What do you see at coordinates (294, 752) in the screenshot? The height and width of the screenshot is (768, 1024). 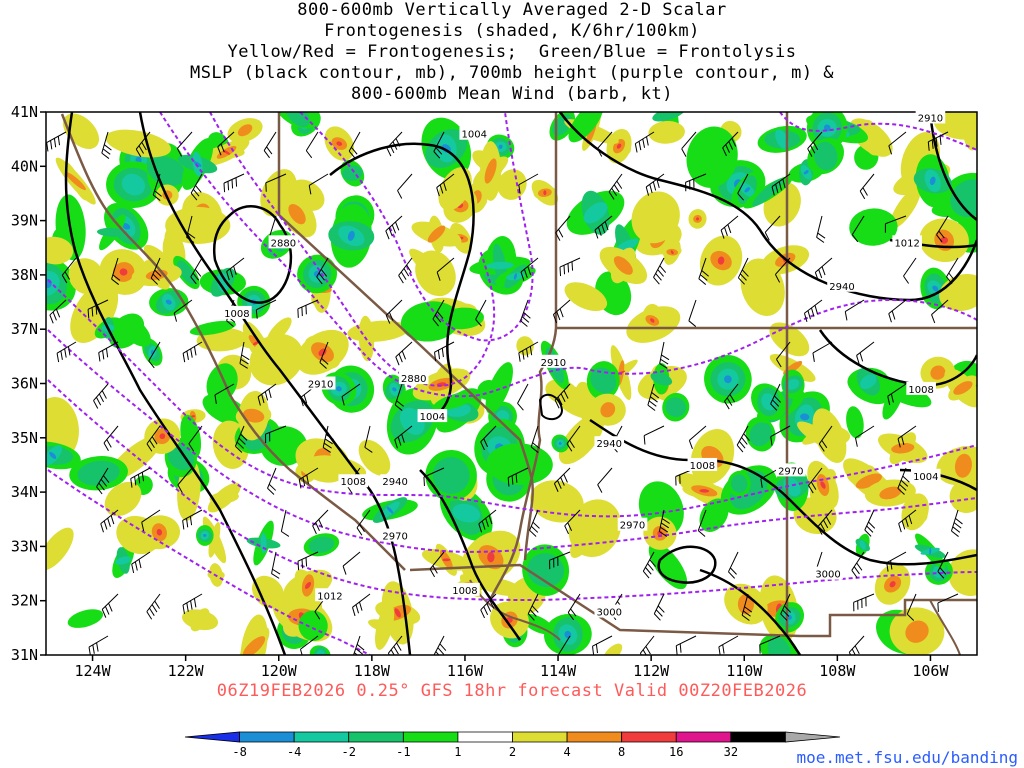 I see `colorbar-label: -4` at bounding box center [294, 752].